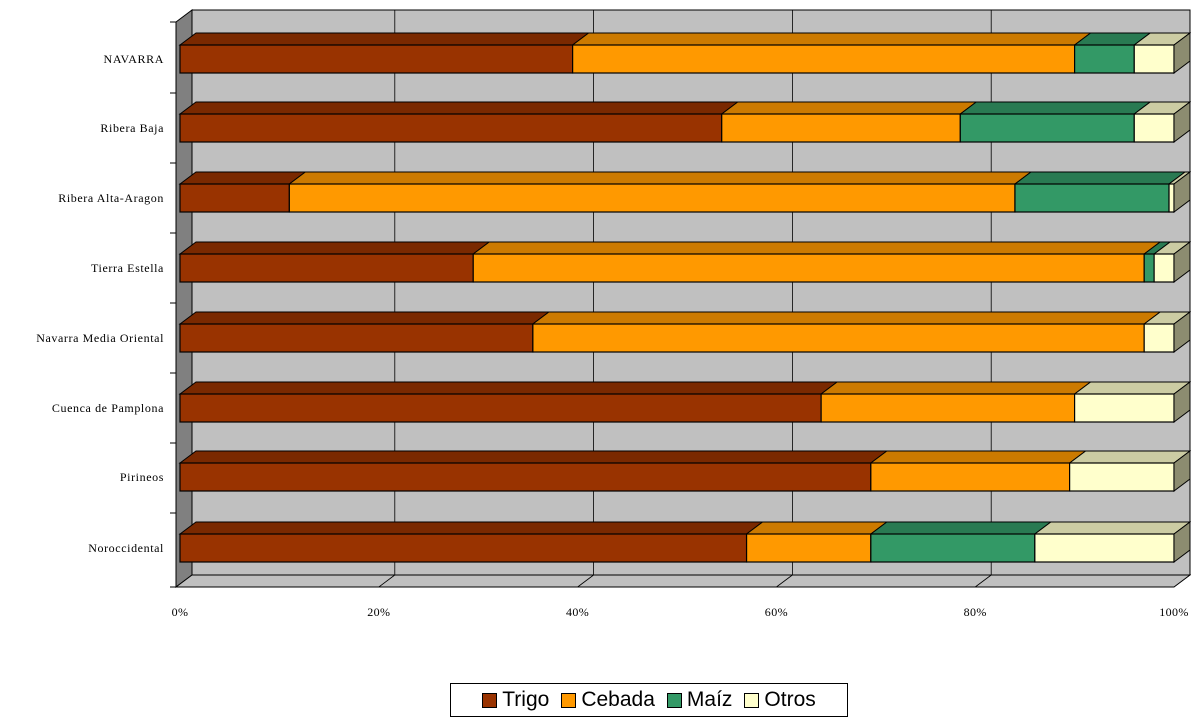 This screenshot has width=1191, height=723. I want to click on legend: Trigo Cebada Maíz Otros, so click(649, 700).